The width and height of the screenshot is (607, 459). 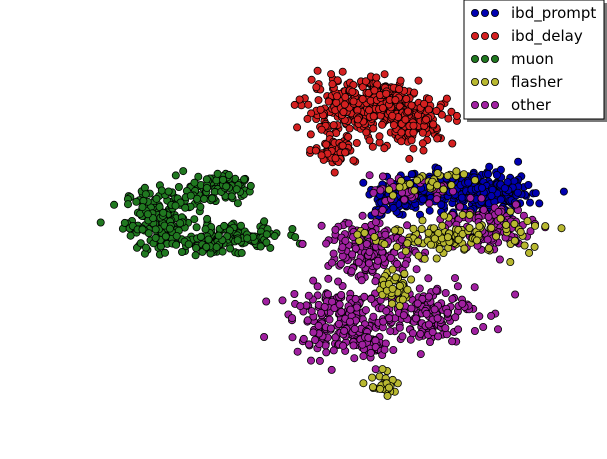 I want to click on legend-entry-other: other, so click(x=511, y=105).